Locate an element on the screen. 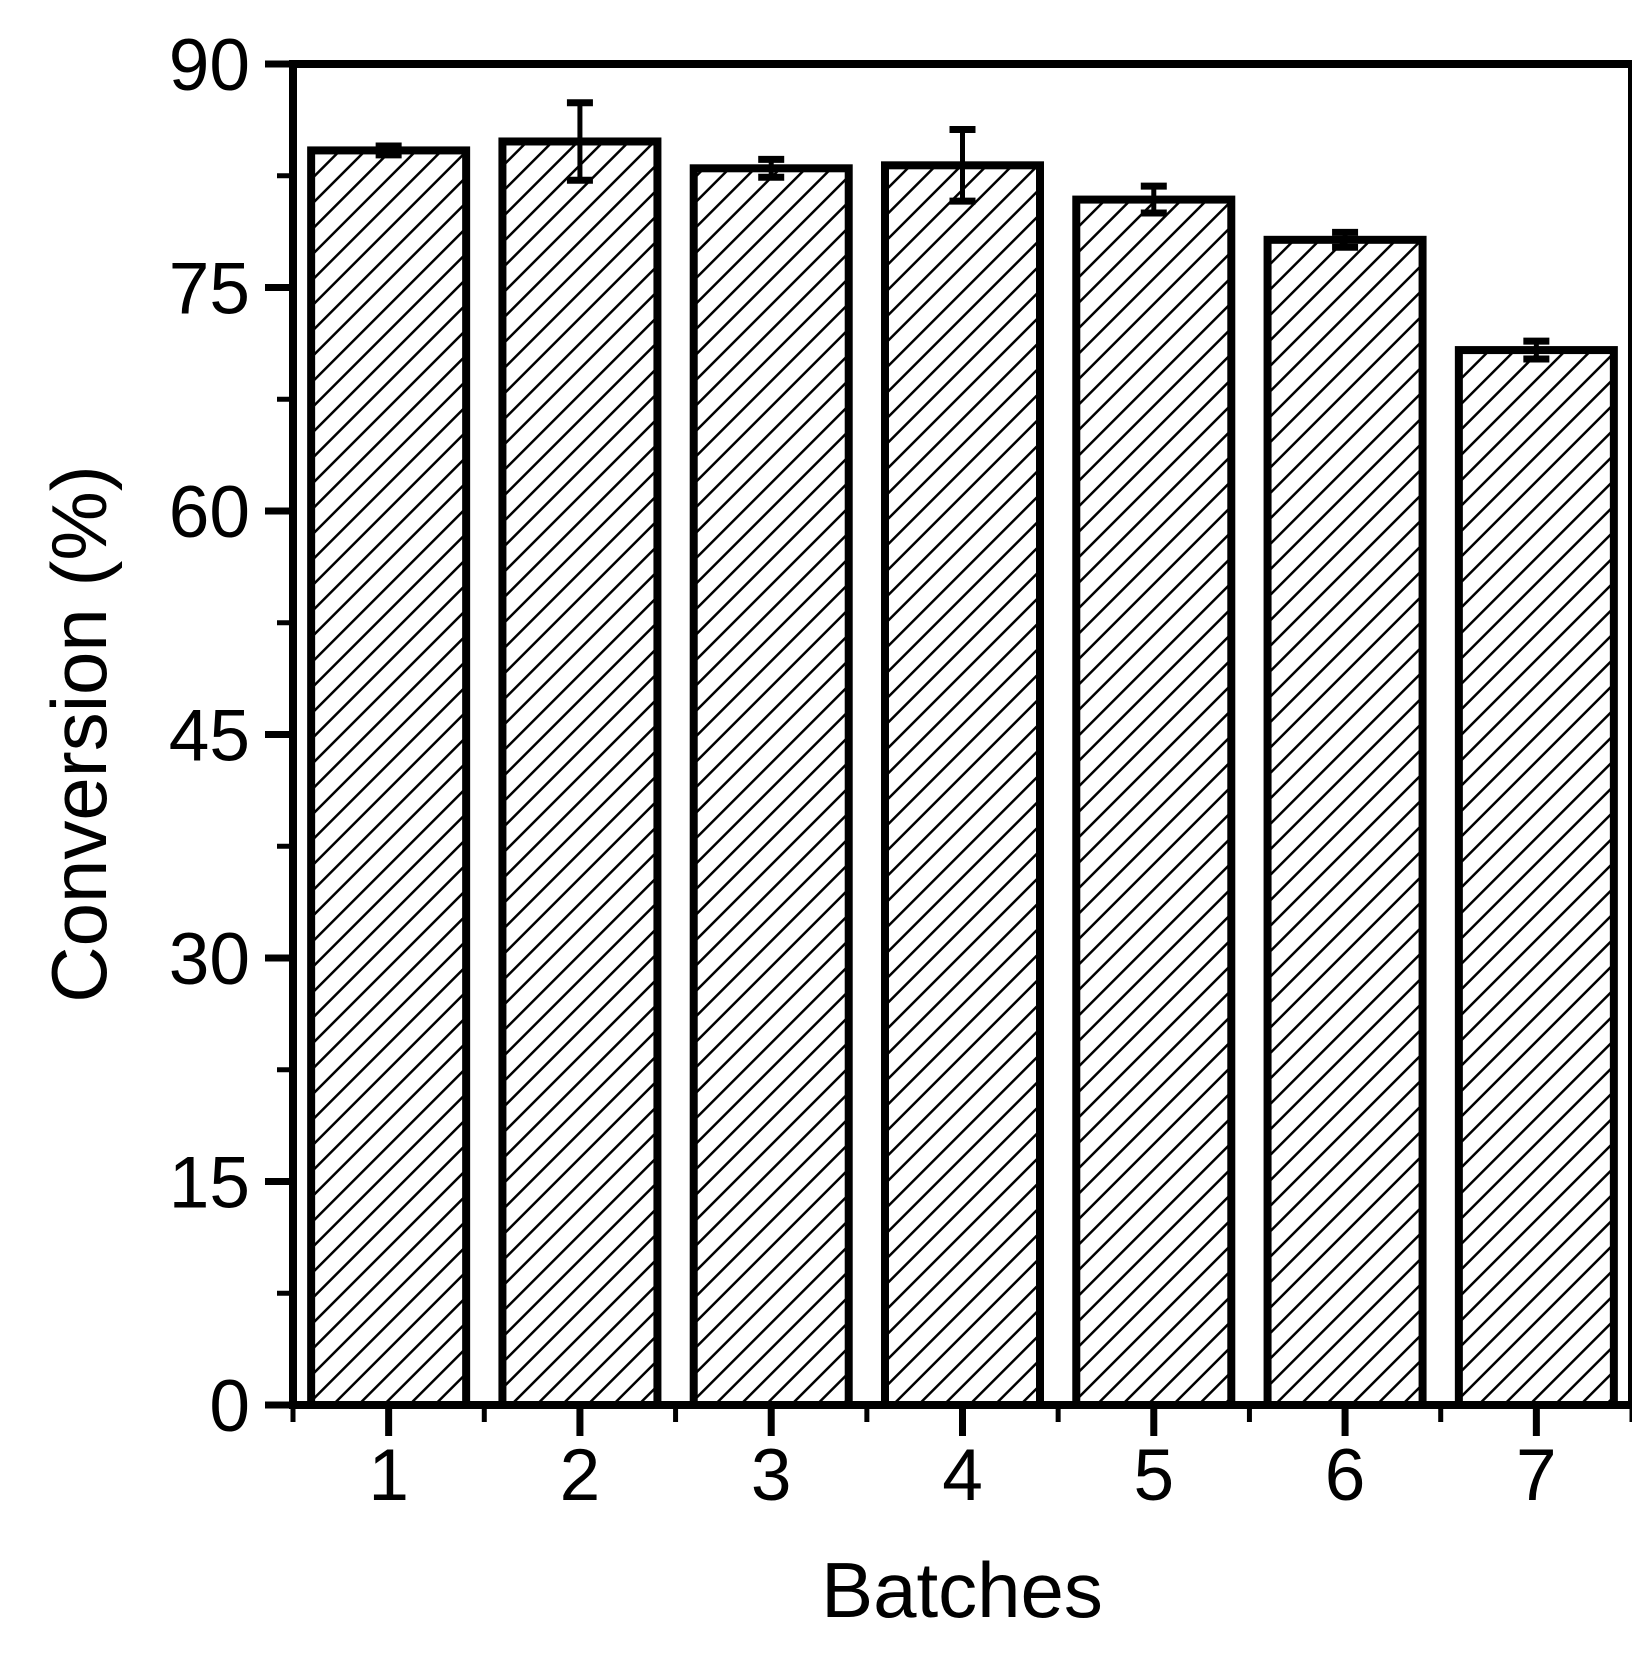 This screenshot has height=1653, width=1632. y-tick-label: 90 is located at coordinates (209, 65).